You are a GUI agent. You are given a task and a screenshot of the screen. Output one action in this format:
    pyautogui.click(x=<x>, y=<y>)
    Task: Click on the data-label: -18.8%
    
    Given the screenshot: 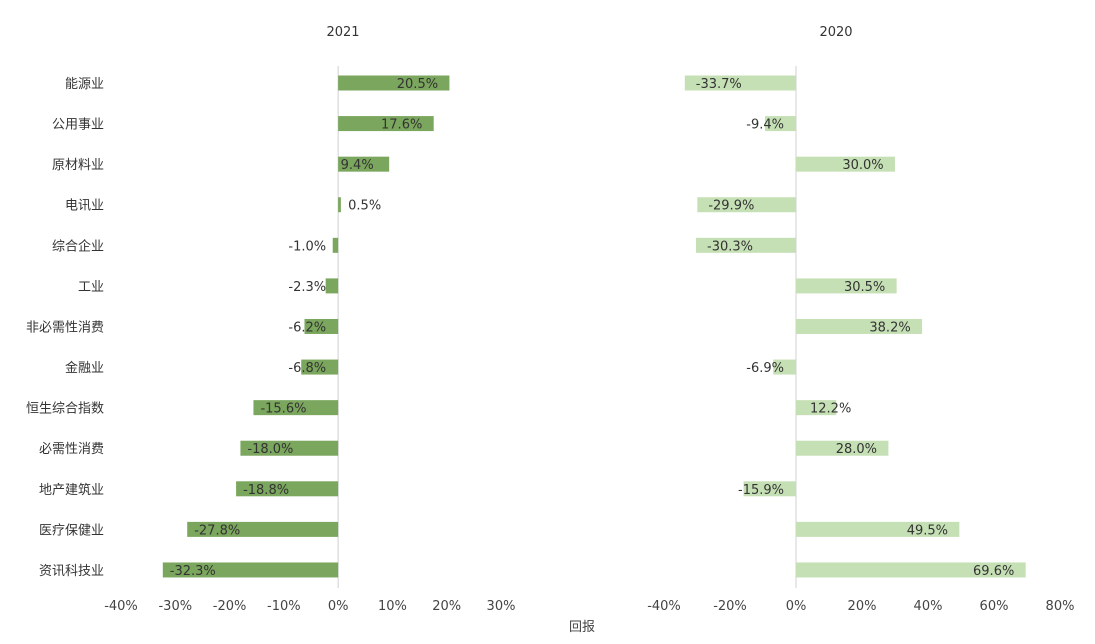 What is the action you would take?
    pyautogui.click(x=266, y=490)
    